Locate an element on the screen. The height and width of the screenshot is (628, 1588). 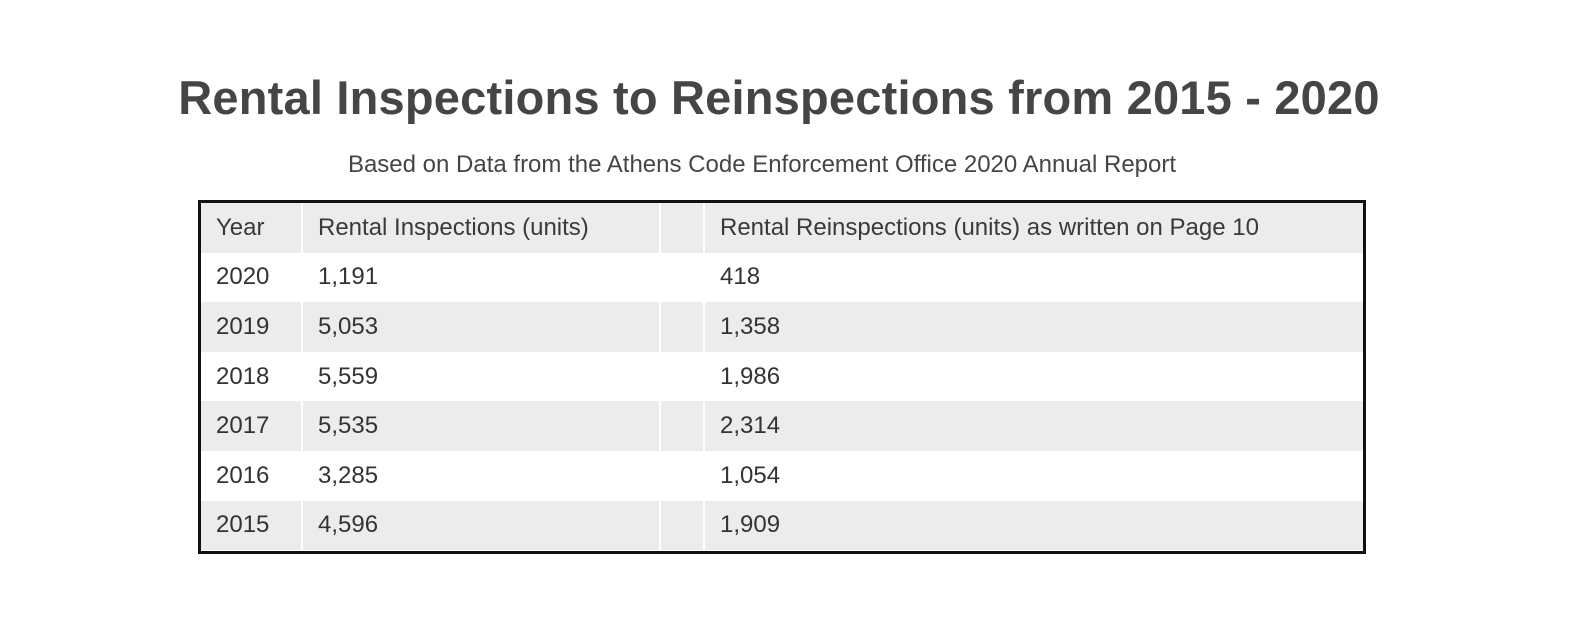
table-row: 2015 4,596 1,909 is located at coordinates (782, 525).